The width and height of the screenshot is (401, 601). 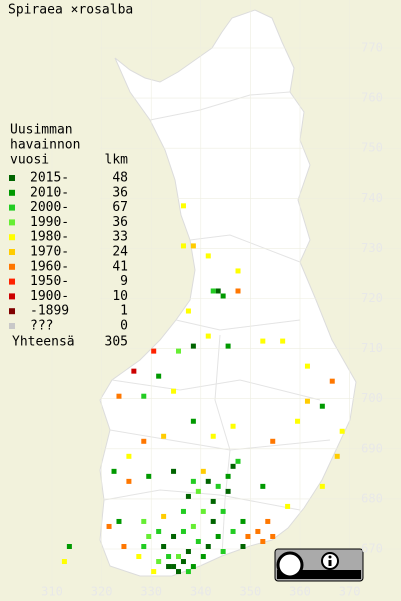 What do you see at coordinates (52, 592) in the screenshot?
I see `easting-label: 310` at bounding box center [52, 592].